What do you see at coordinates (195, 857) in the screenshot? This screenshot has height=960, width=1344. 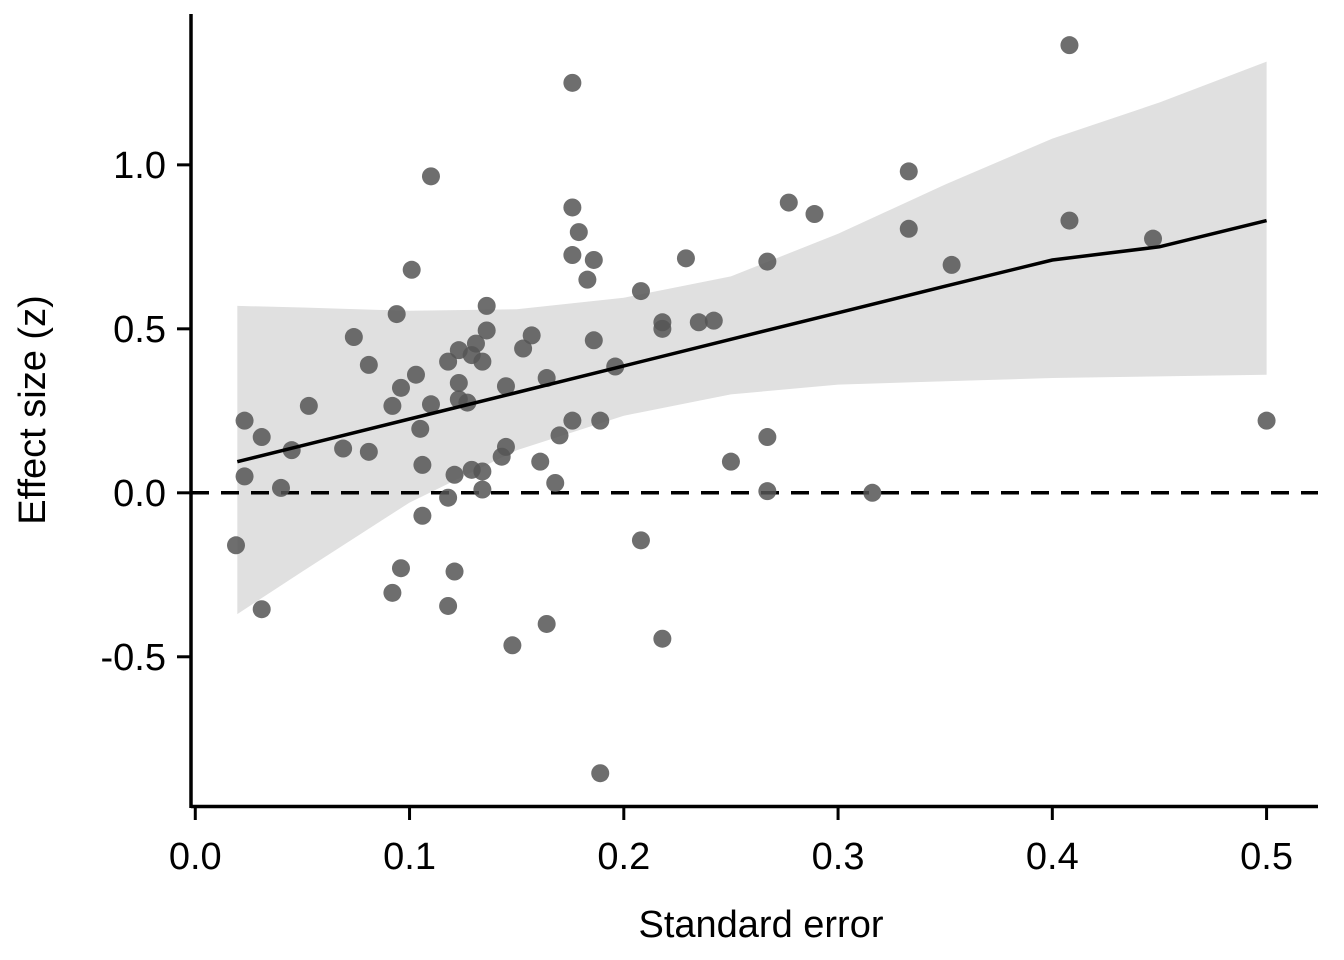 I see `x-tick-label: 0.0` at bounding box center [195, 857].